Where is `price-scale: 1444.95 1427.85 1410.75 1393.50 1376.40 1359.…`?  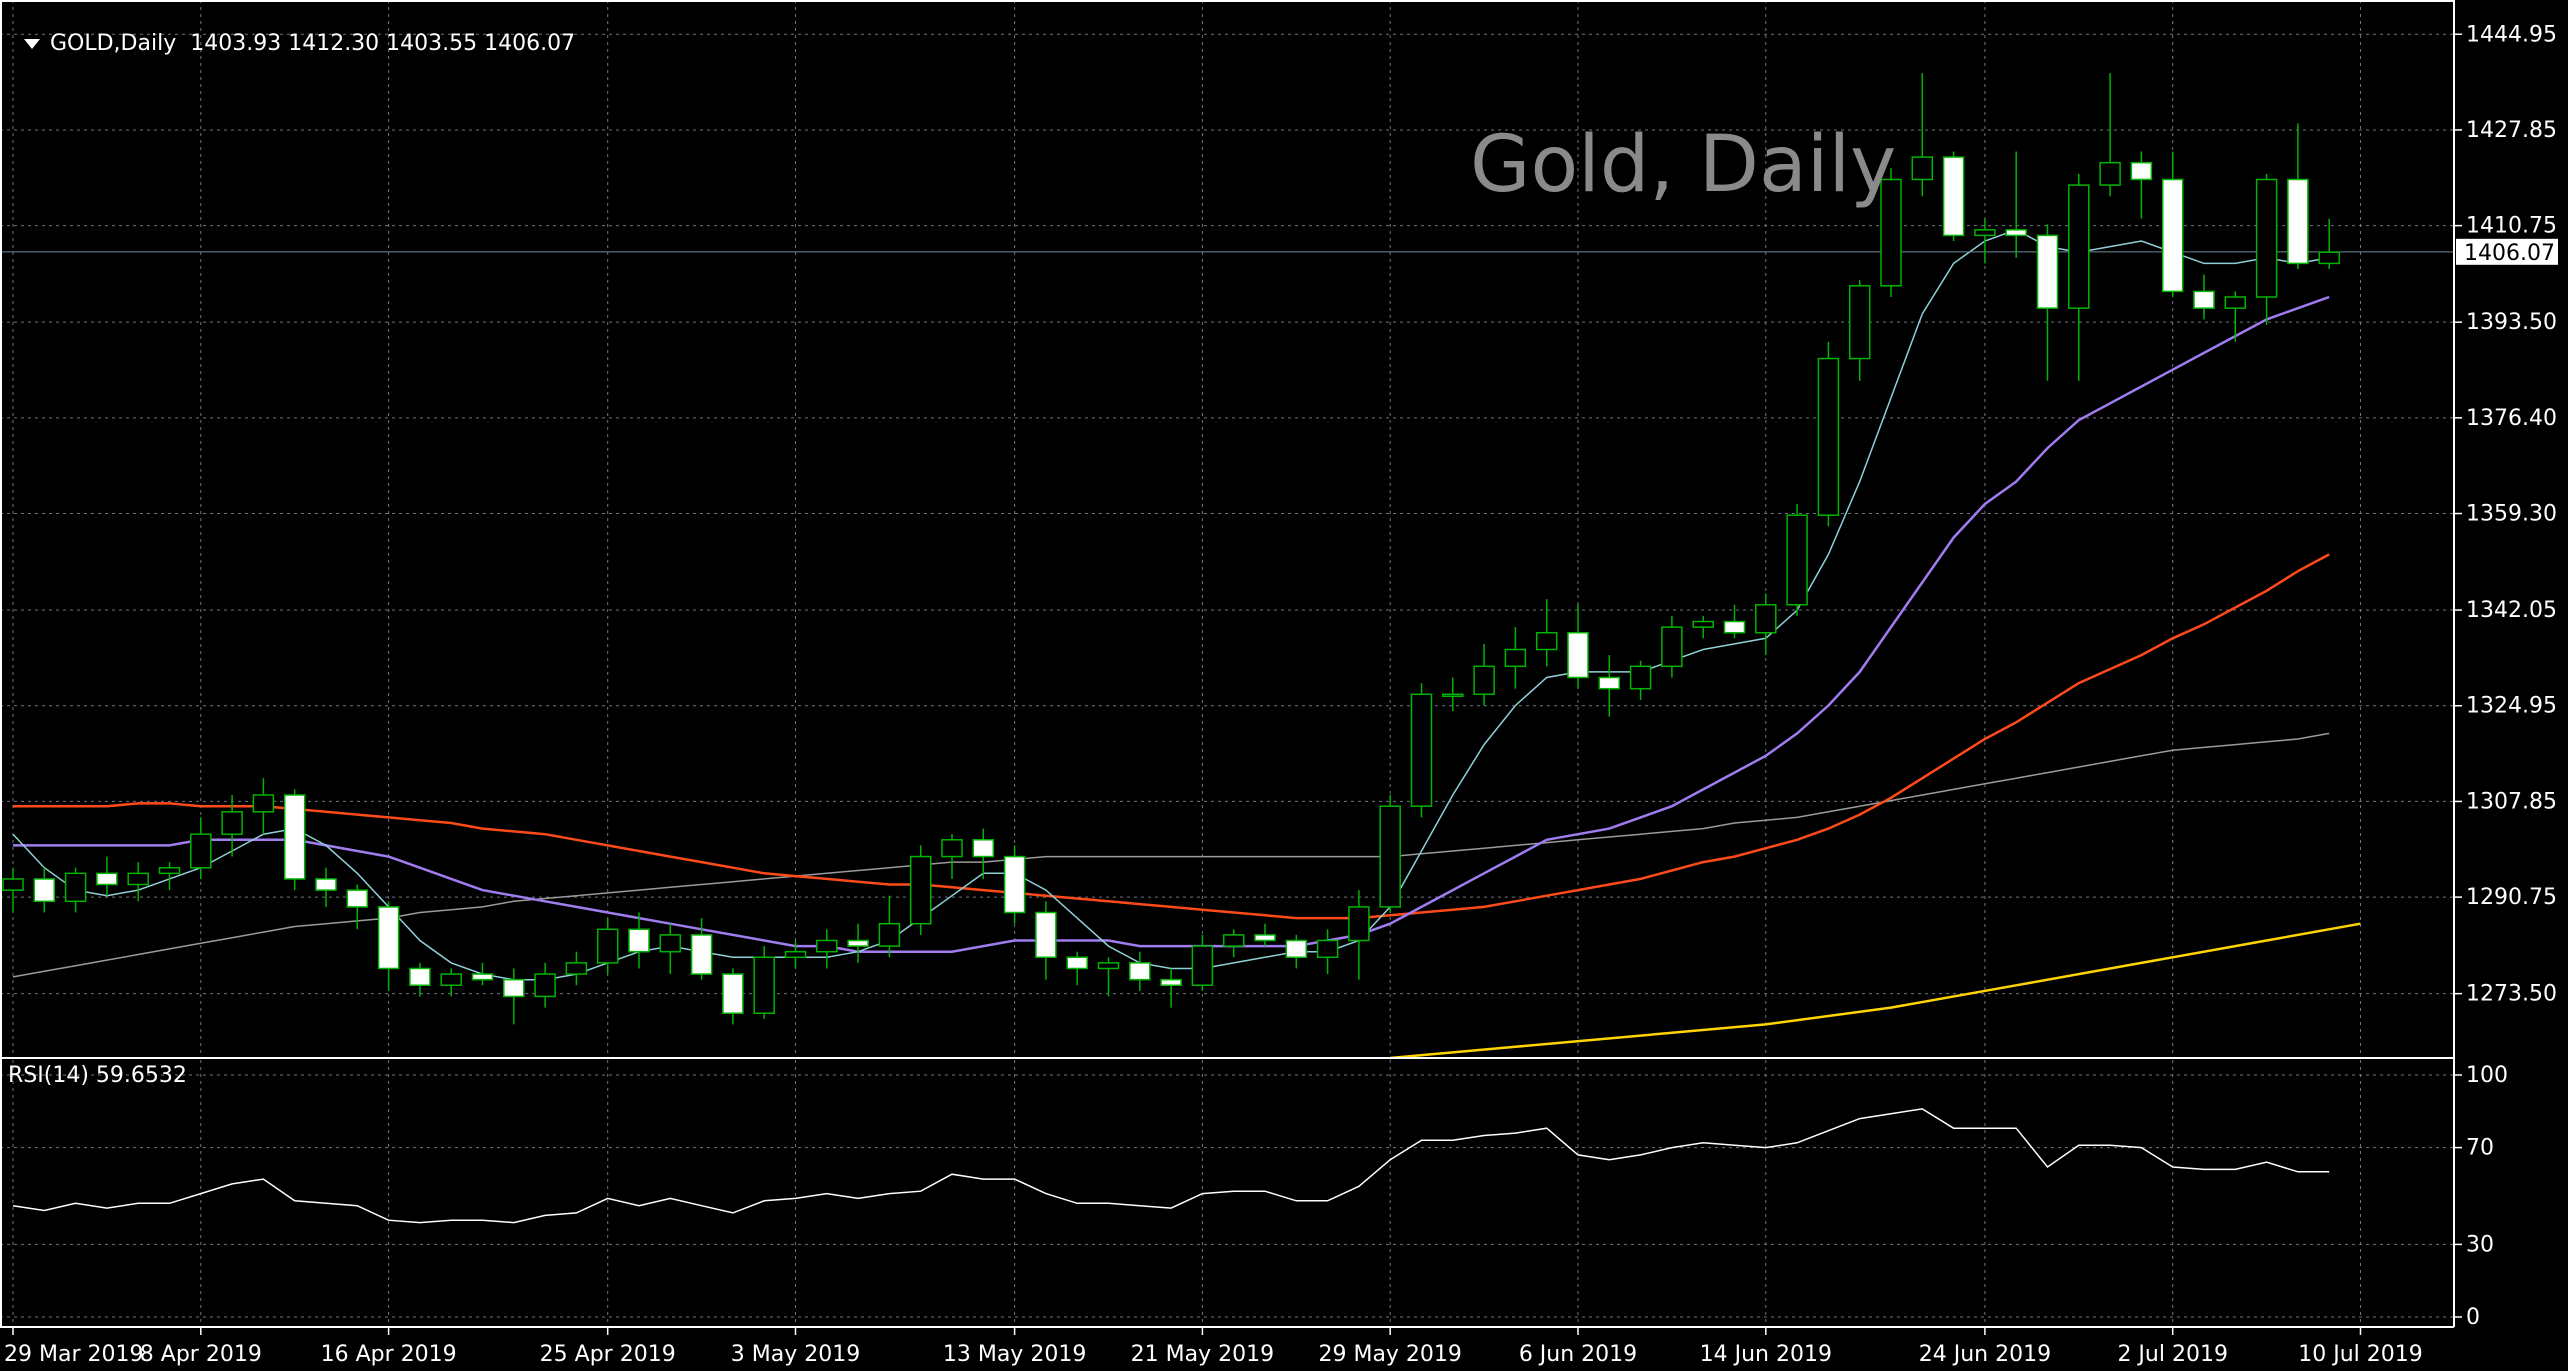
price-scale: 1444.95 1427.85 1410.75 1393.50 1376.40 1359.… is located at coordinates (2505, 514).